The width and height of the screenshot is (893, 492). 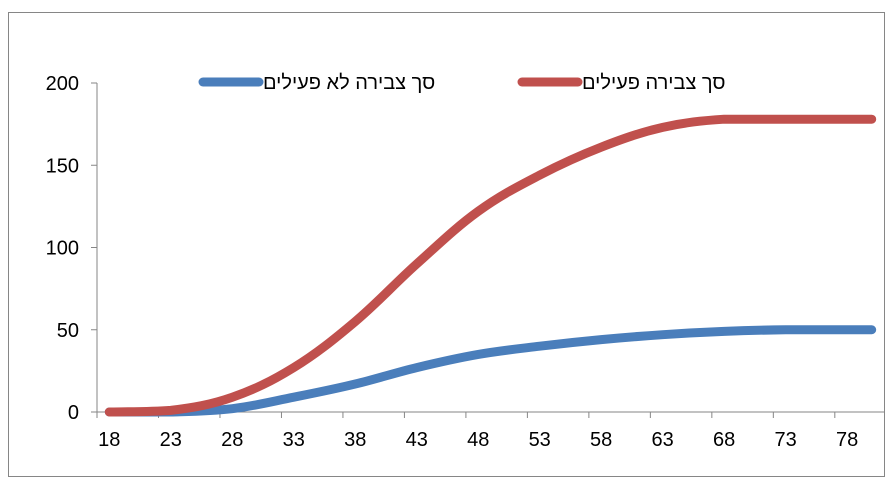 I want to click on x-tick-label: 28, so click(x=232, y=440).